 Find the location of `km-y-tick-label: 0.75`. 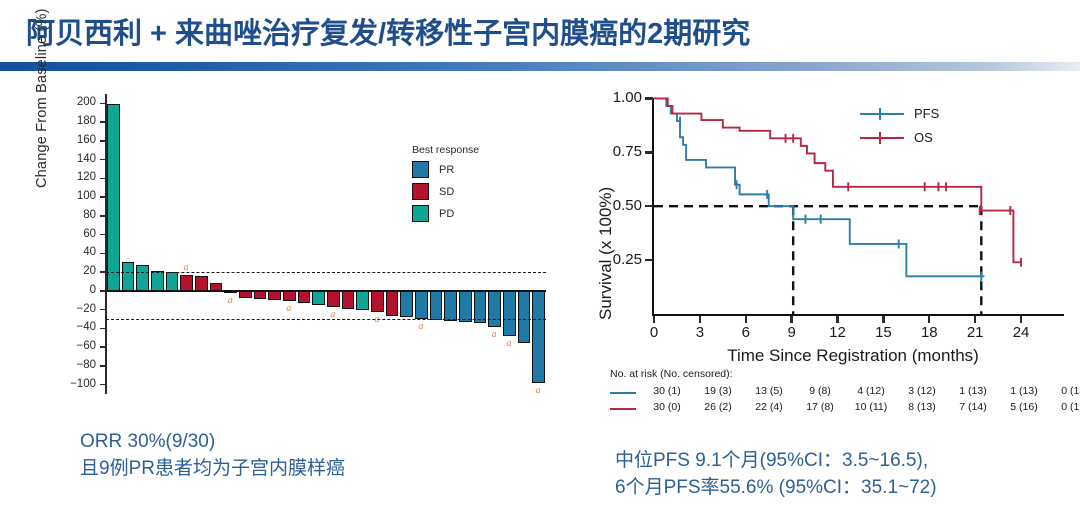

km-y-tick-label: 0.75 is located at coordinates (627, 152).